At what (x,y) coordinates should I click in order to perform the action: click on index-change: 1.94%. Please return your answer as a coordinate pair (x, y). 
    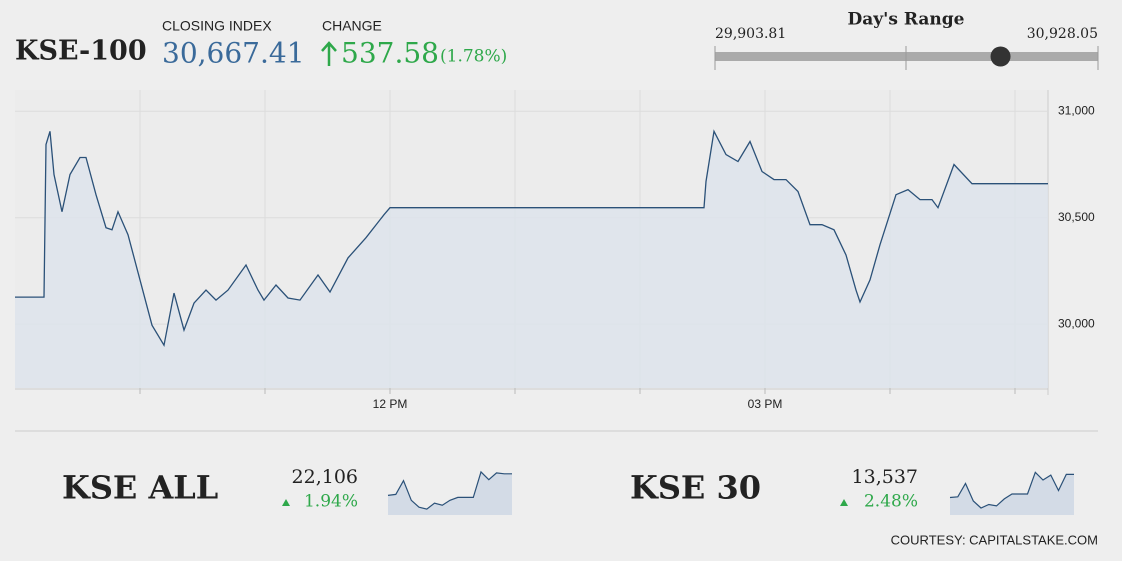
    Looking at the image, I should click on (331, 502).